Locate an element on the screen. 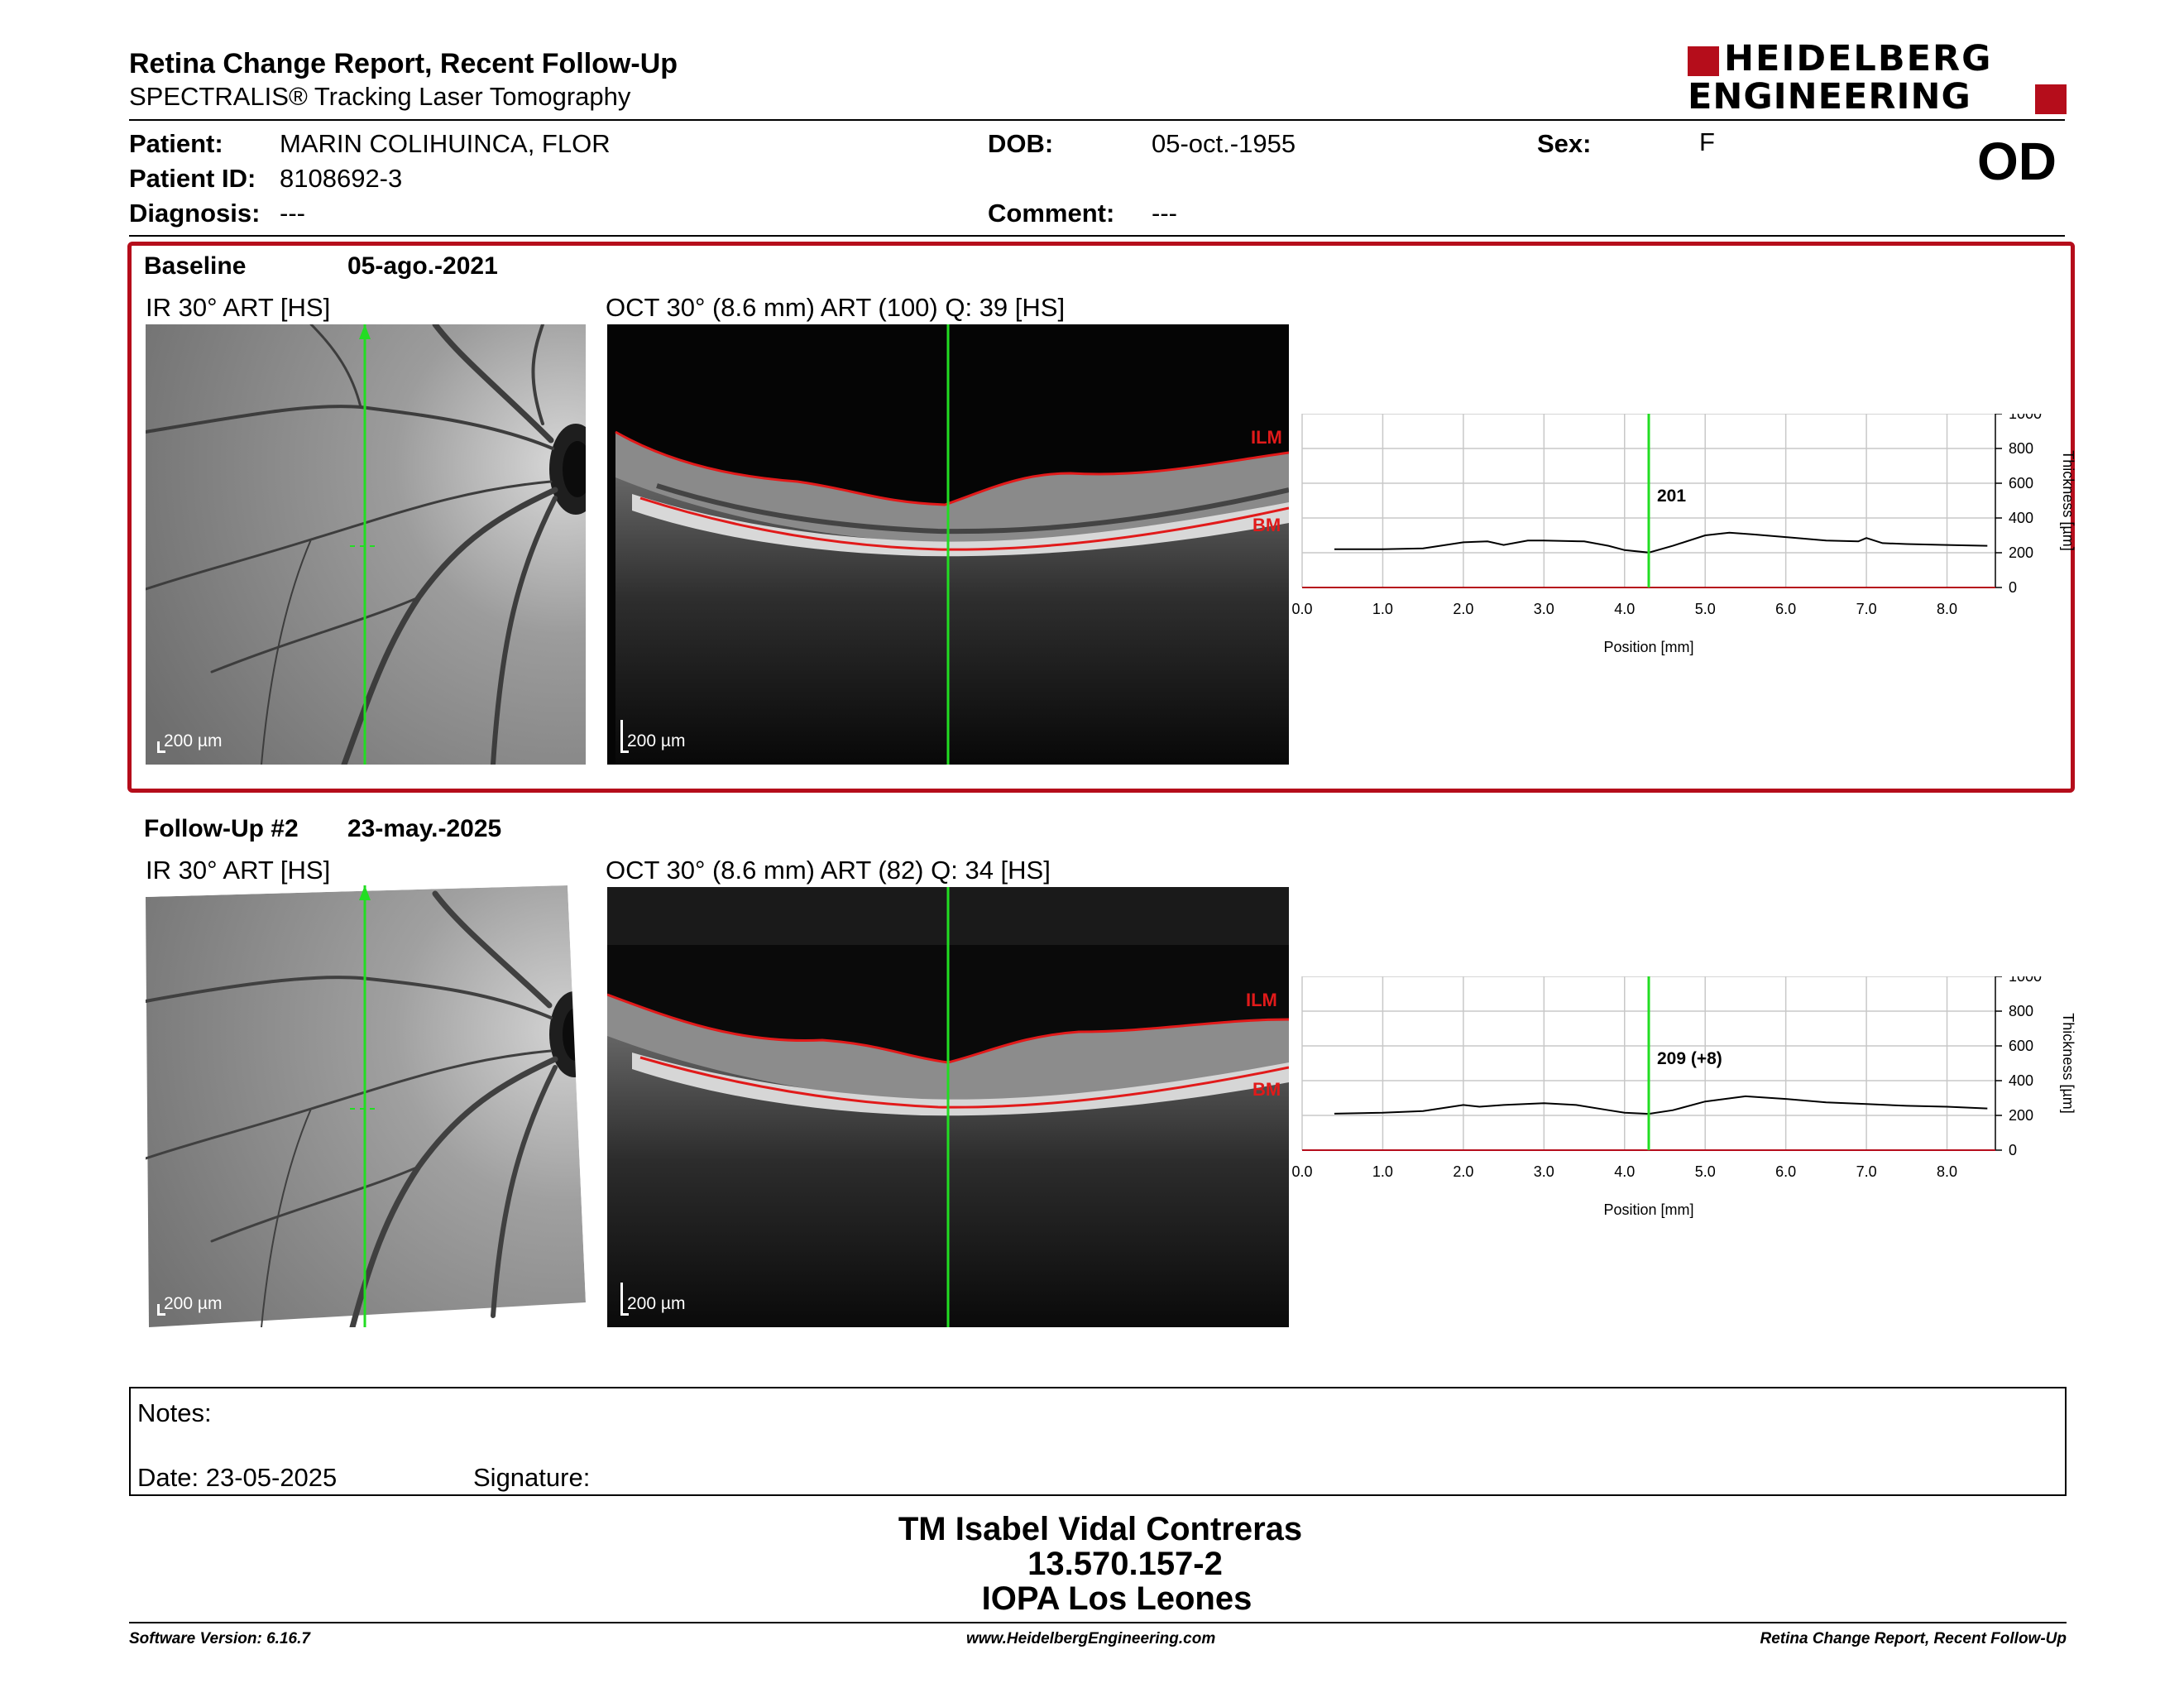  report-title: Retina Change Report, Recent Follow-Up is located at coordinates (403, 63).